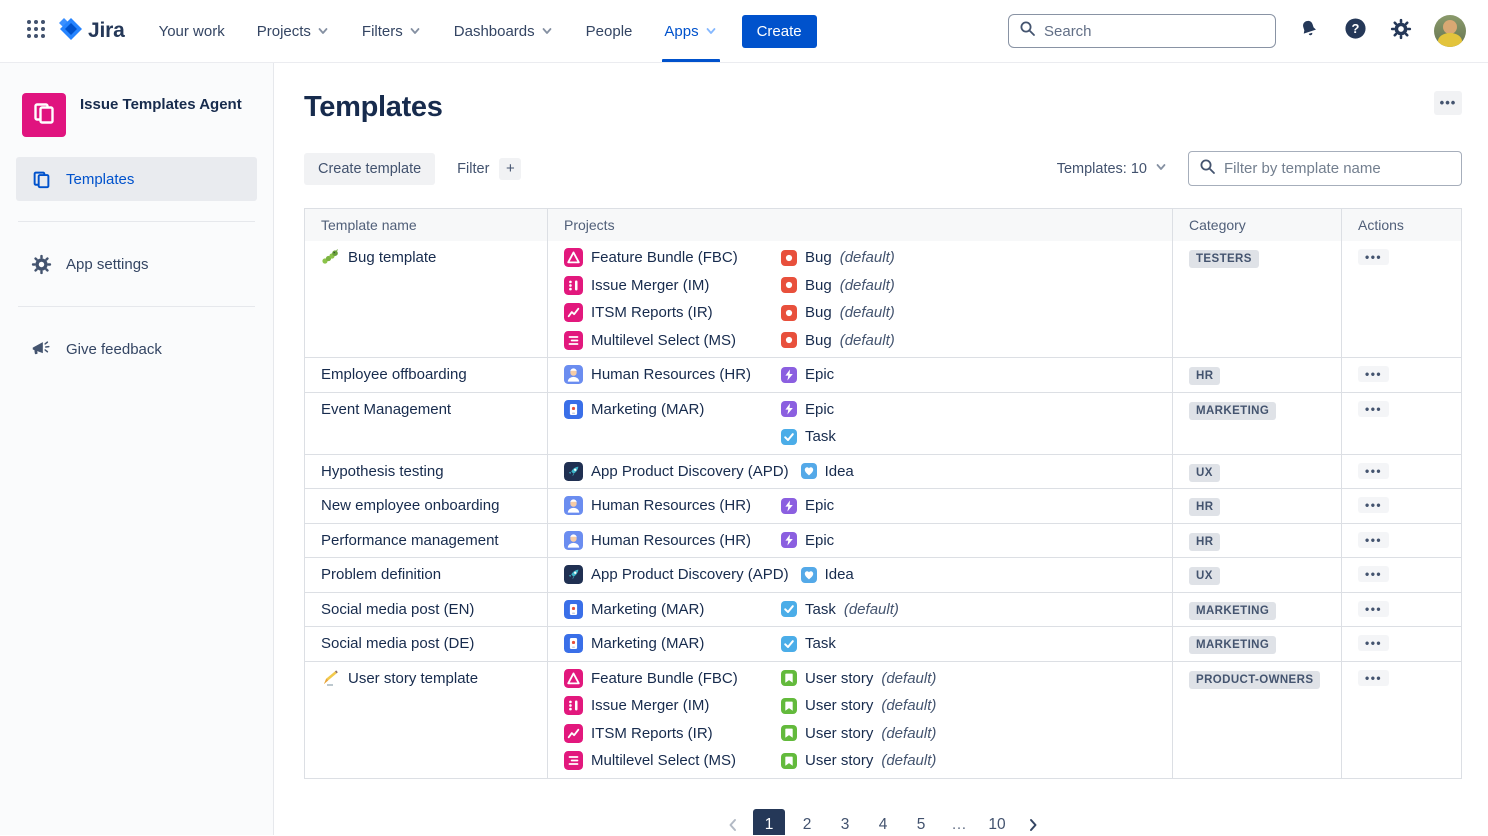 This screenshot has width=1488, height=836. I want to click on pagination-page-10: 10, so click(997, 822).